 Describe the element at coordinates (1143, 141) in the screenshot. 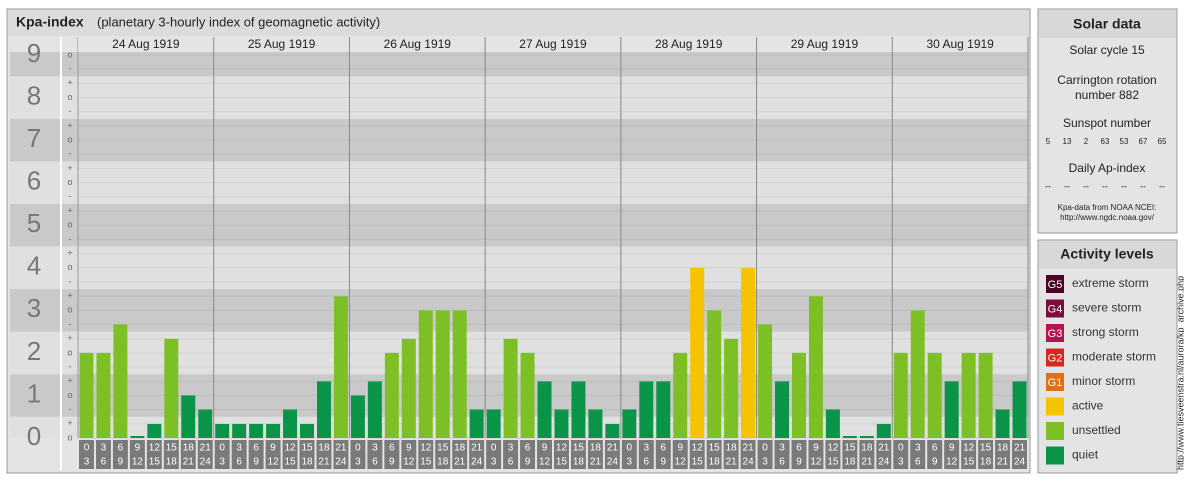

I see `sunspot: 67` at that location.